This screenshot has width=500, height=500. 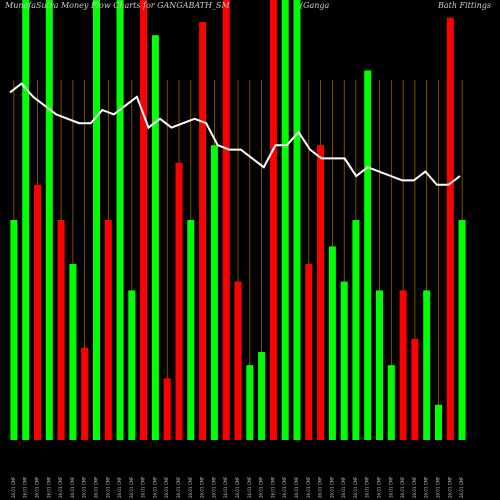 I want to click on chart-title-far-right: Bath Fittings, so click(x=464, y=5).